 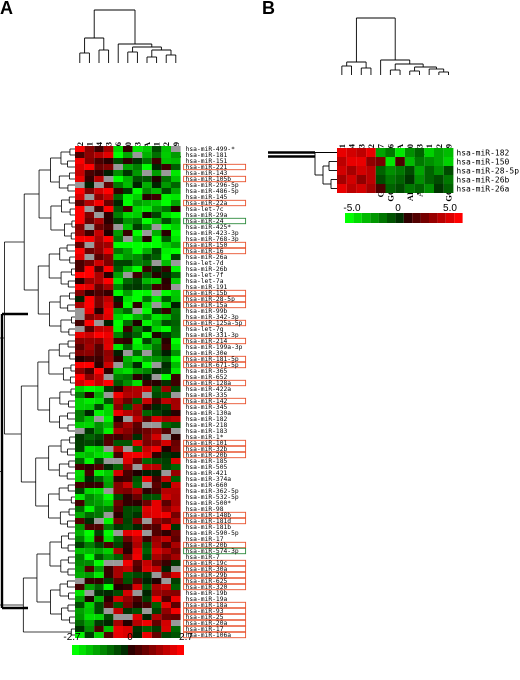 I want to click on row-label: hsa-miR-145, so click(x=207, y=197).